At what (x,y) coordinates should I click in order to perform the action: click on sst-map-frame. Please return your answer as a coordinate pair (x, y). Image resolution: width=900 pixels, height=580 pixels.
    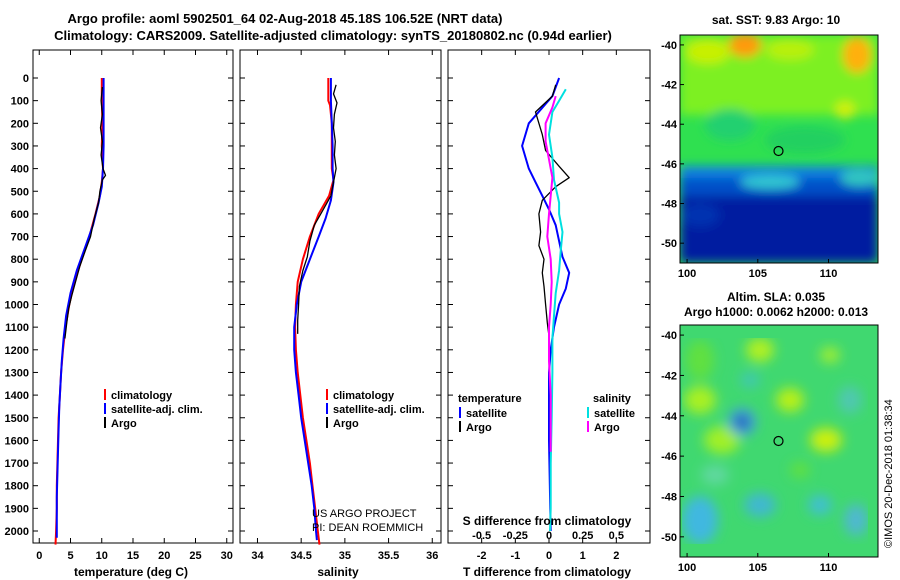
    Looking at the image, I should click on (779, 149).